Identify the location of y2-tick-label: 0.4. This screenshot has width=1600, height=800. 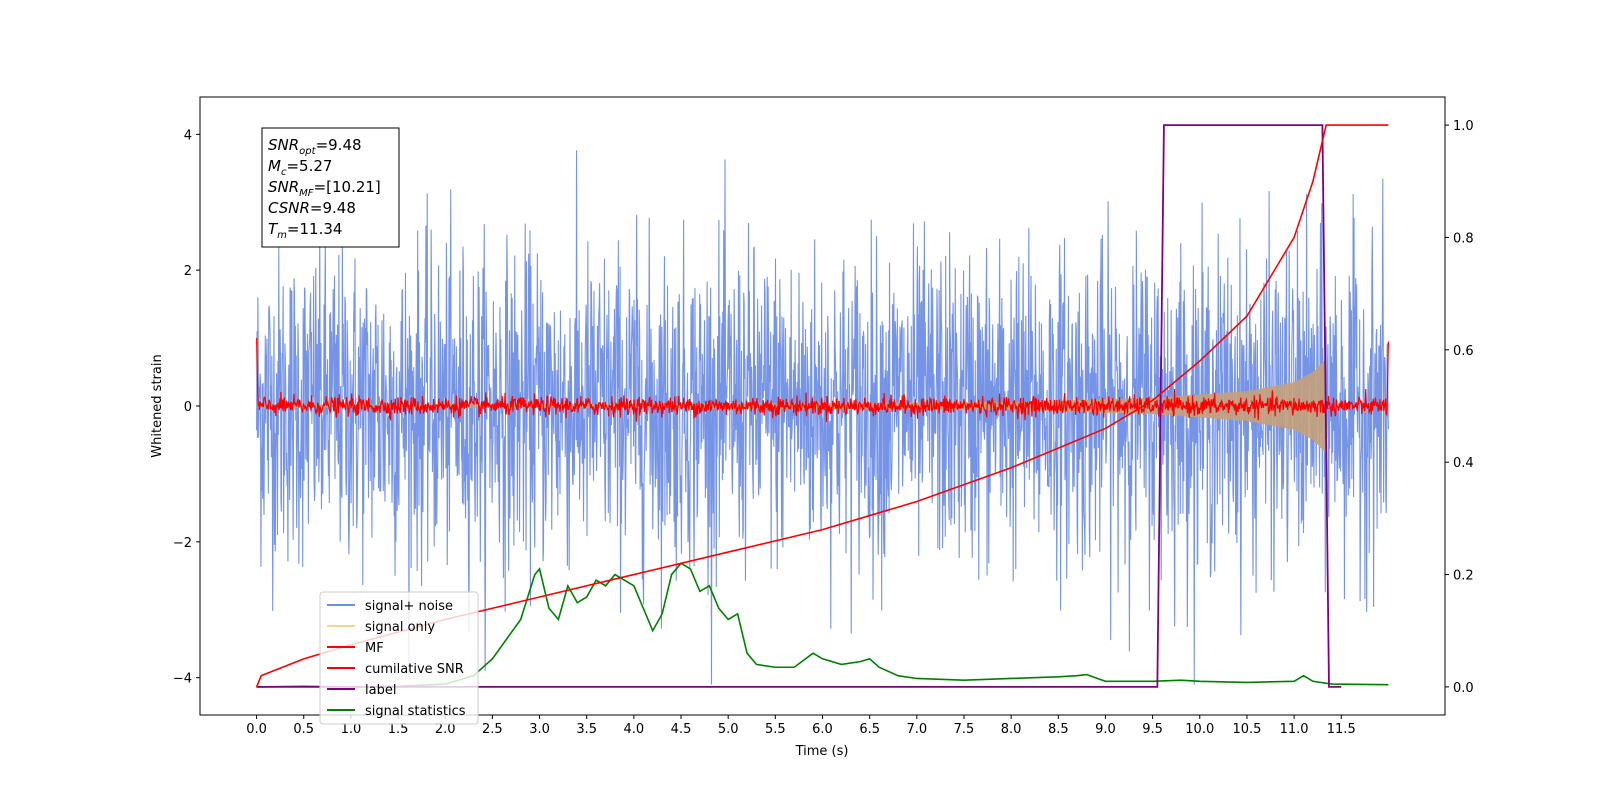
(1463, 463).